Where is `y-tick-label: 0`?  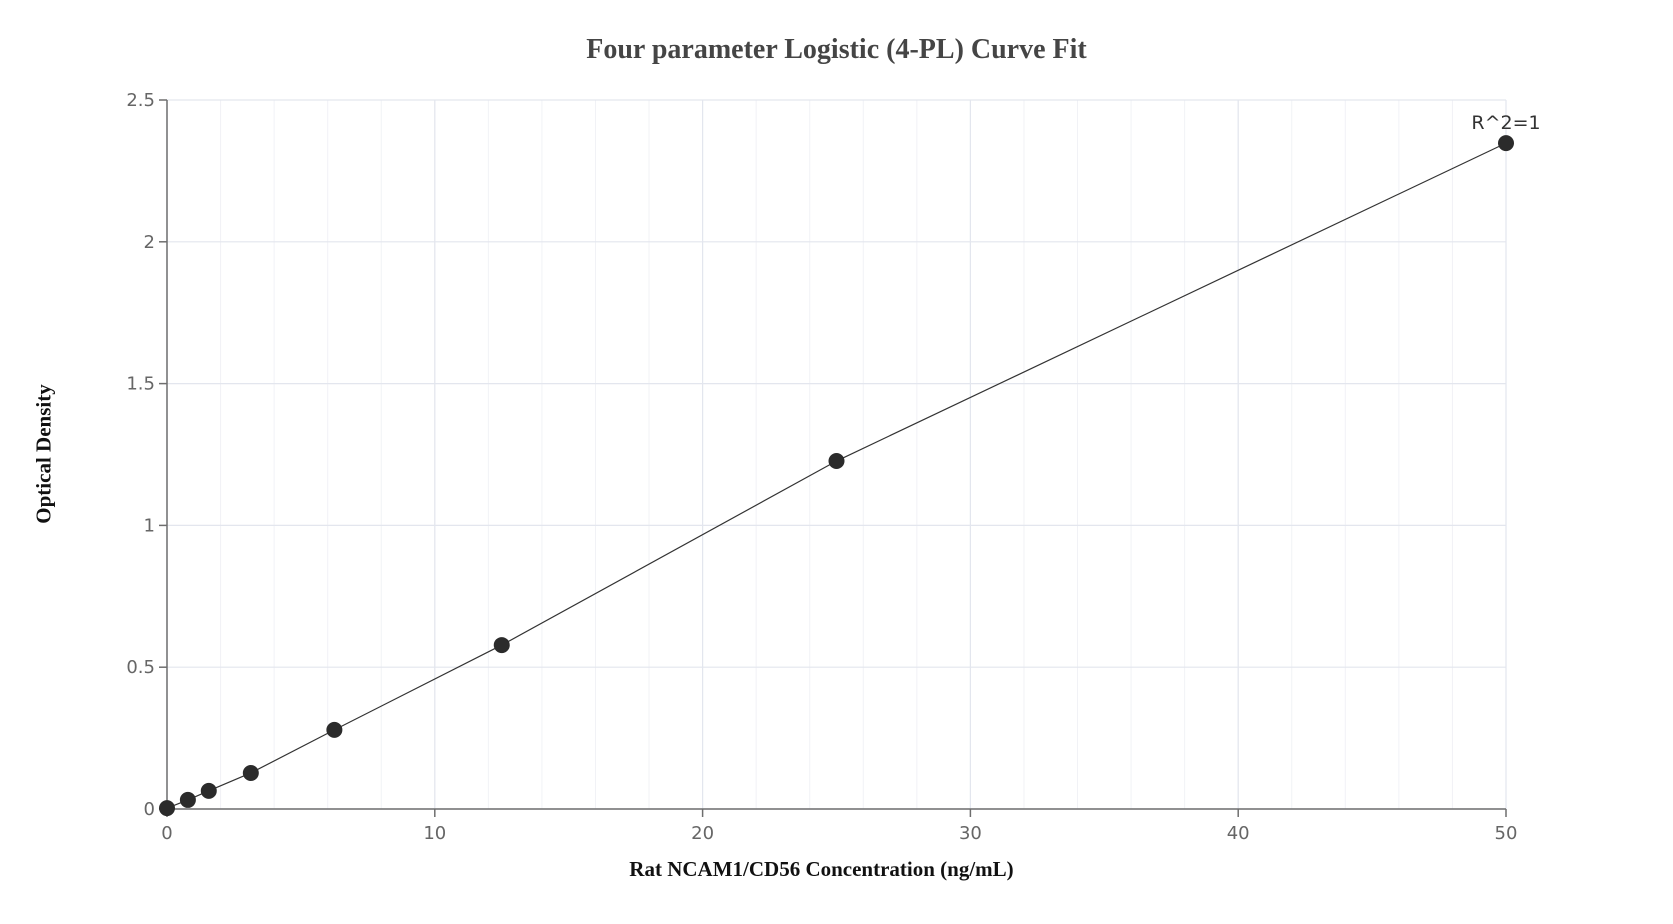 y-tick-label: 0 is located at coordinates (149, 809).